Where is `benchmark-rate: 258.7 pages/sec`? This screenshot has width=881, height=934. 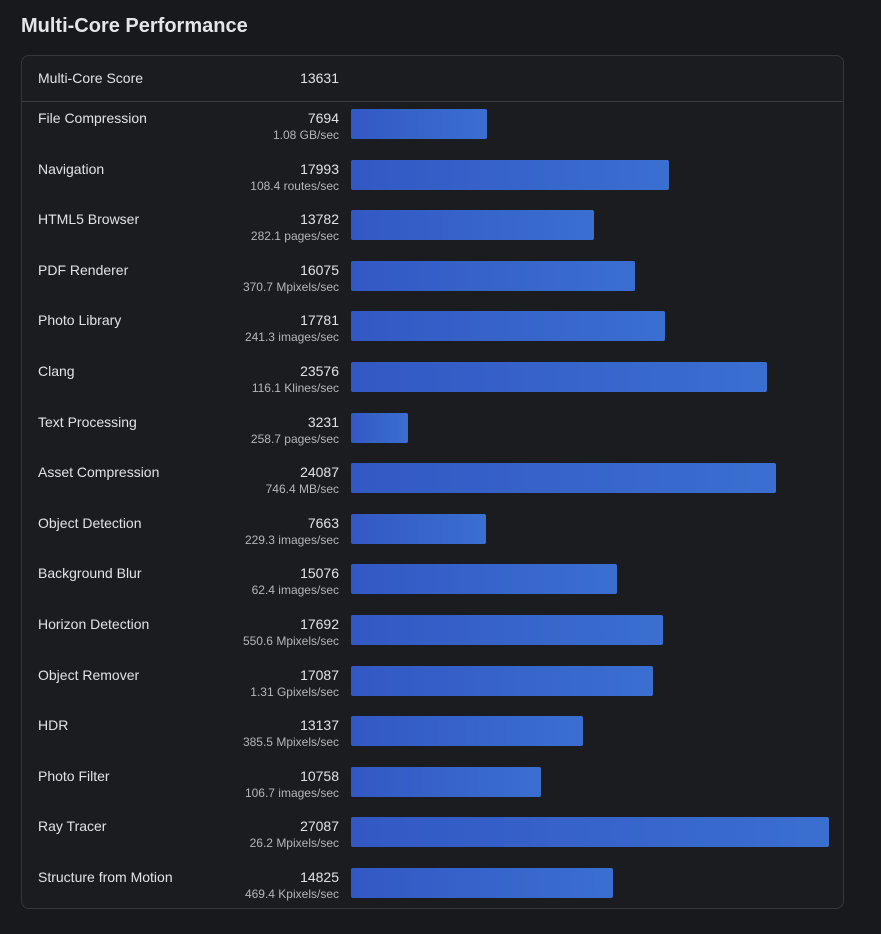 benchmark-rate: 258.7 pages/sec is located at coordinates (294, 438).